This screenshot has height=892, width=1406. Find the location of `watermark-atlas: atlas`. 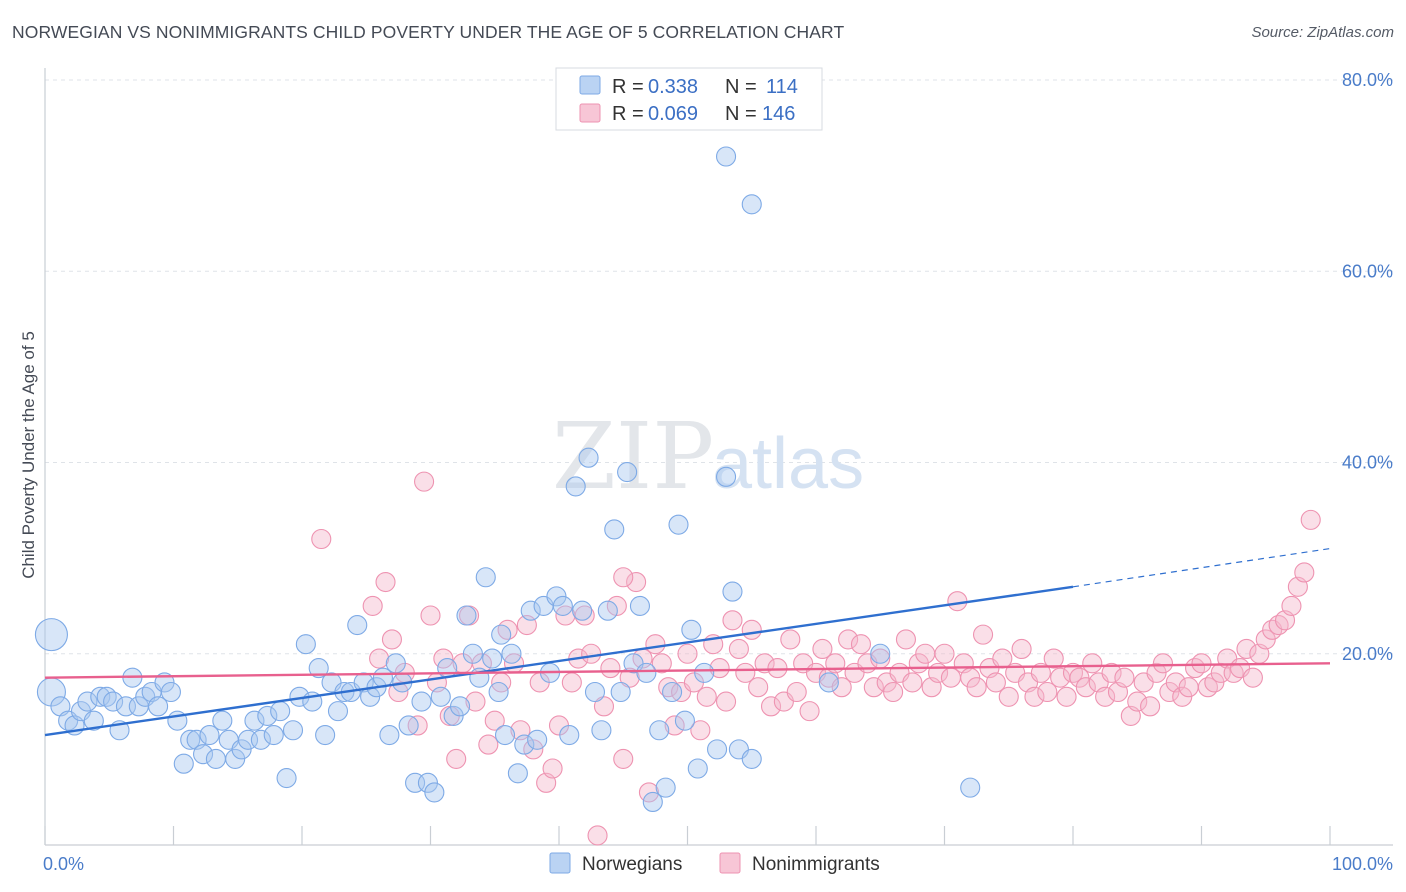

watermark-atlas: atlas is located at coordinates (788, 464).